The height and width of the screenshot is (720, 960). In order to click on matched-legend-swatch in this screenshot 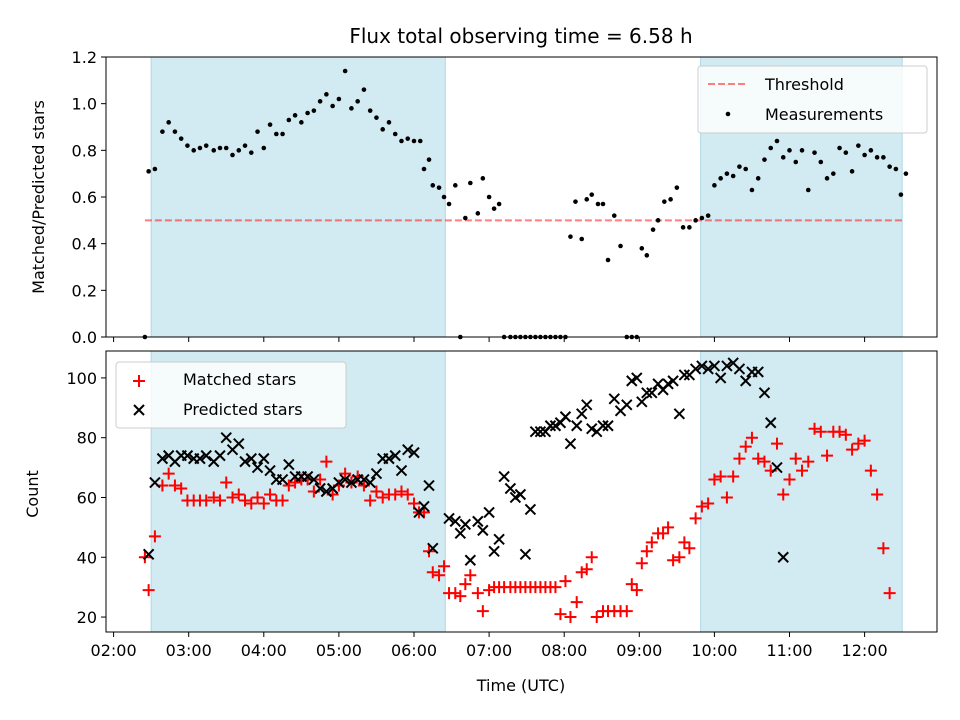, I will do `click(139, 381)`.